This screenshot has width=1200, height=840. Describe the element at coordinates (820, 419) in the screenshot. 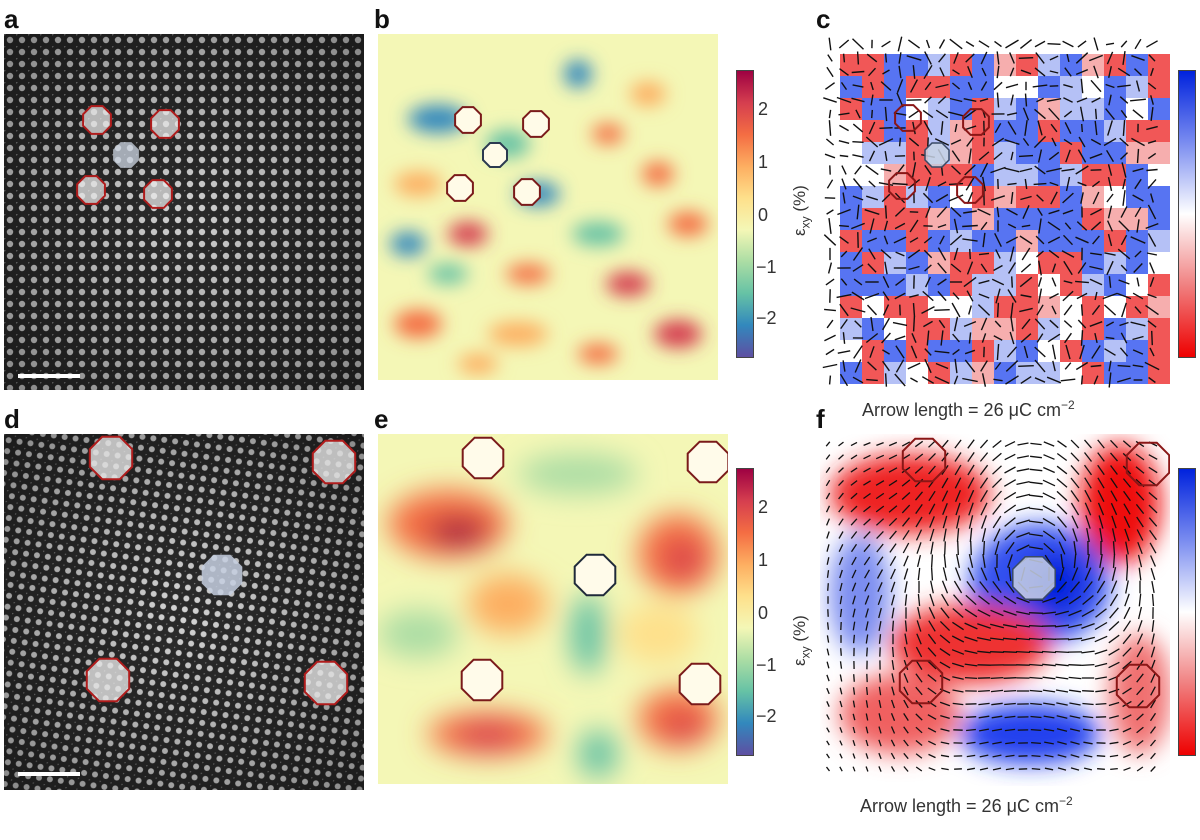

I see `panel-label-f: f` at that location.